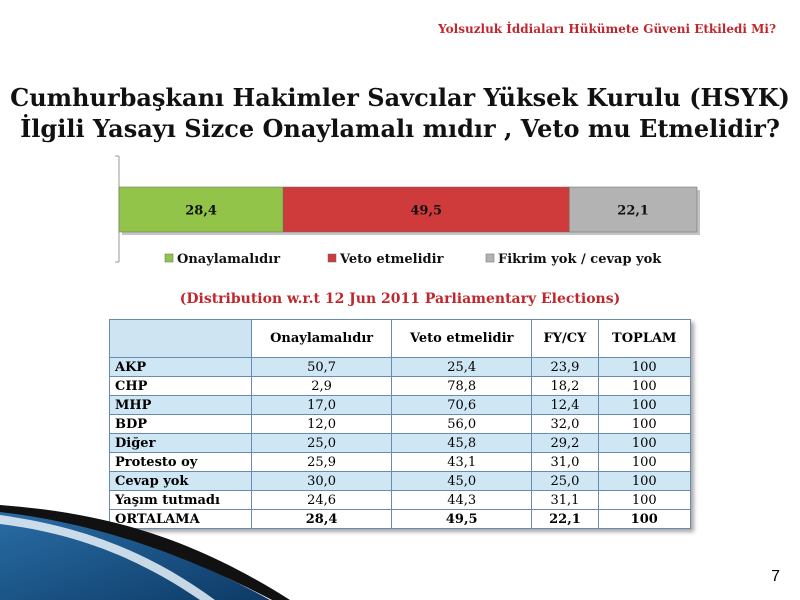 This screenshot has height=600, width=800. I want to click on table-row: Protesto oy 25,9 43,1 31,0 100, so click(399, 462).